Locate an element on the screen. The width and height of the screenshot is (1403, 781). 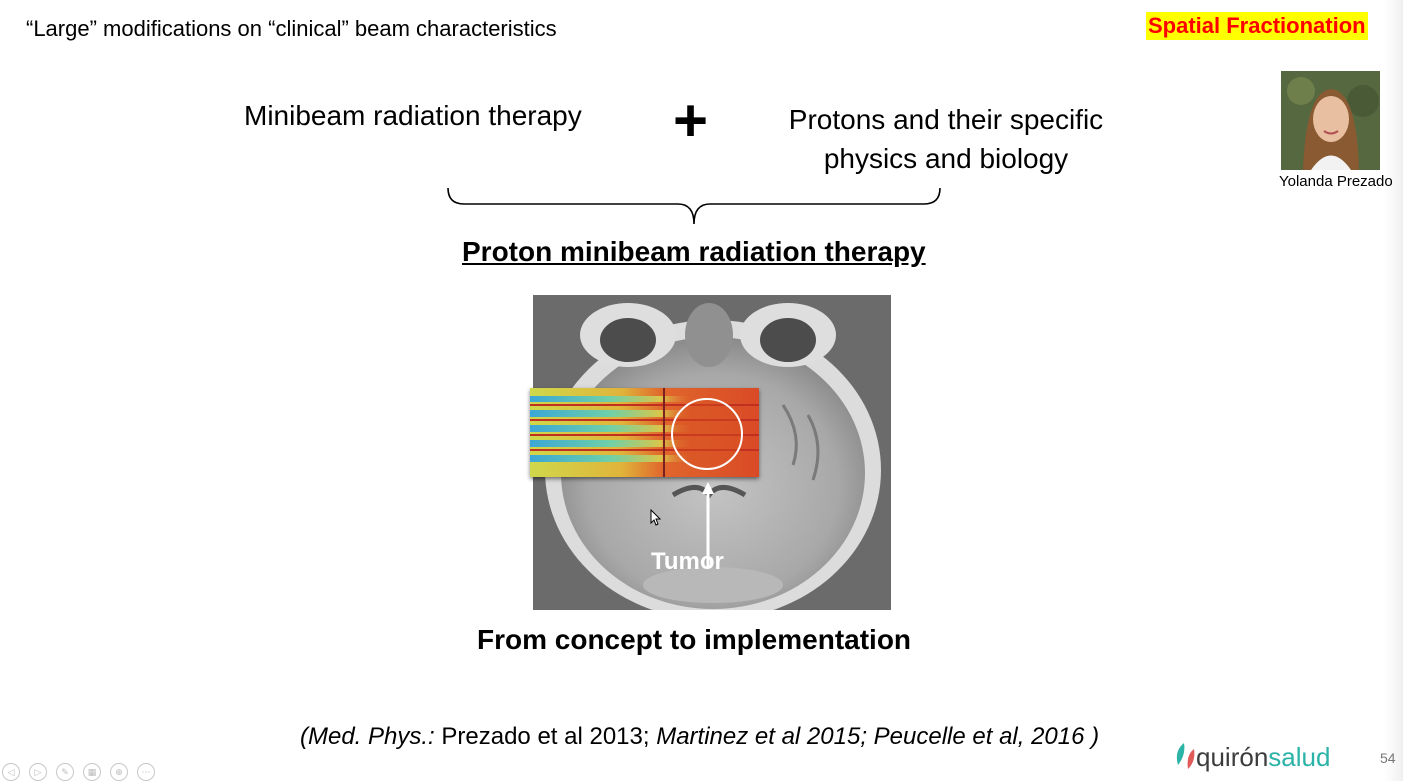
slide-edge is located at coordinates (1393, 390).